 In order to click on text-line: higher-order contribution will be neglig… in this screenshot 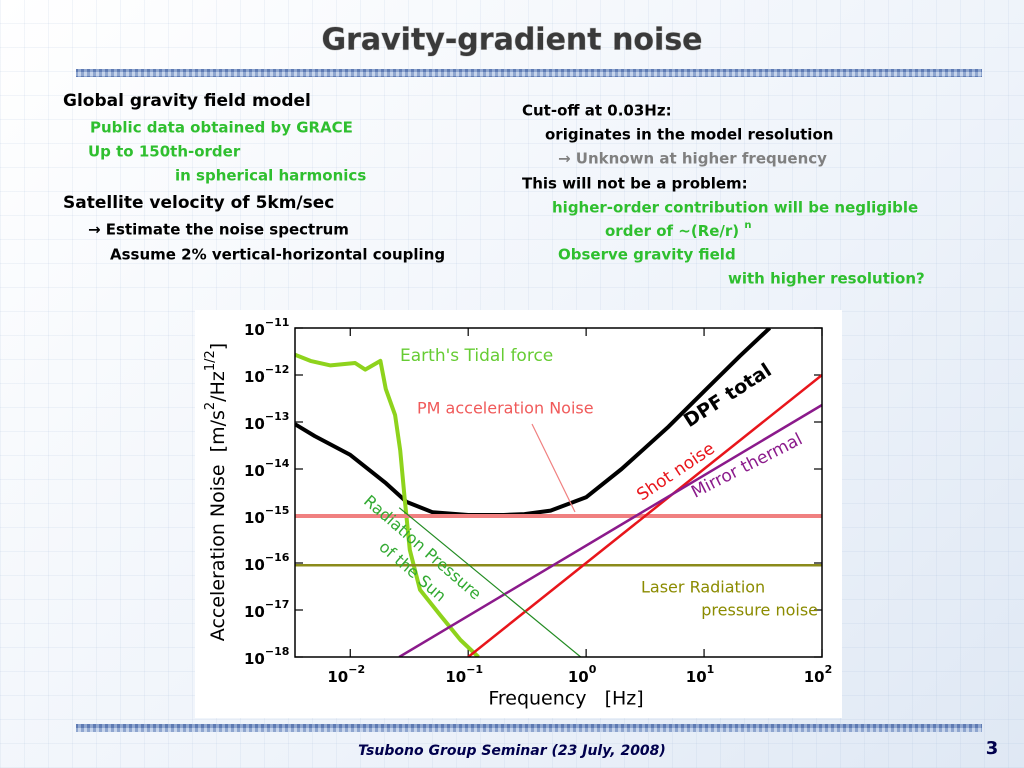, I will do `click(735, 208)`.